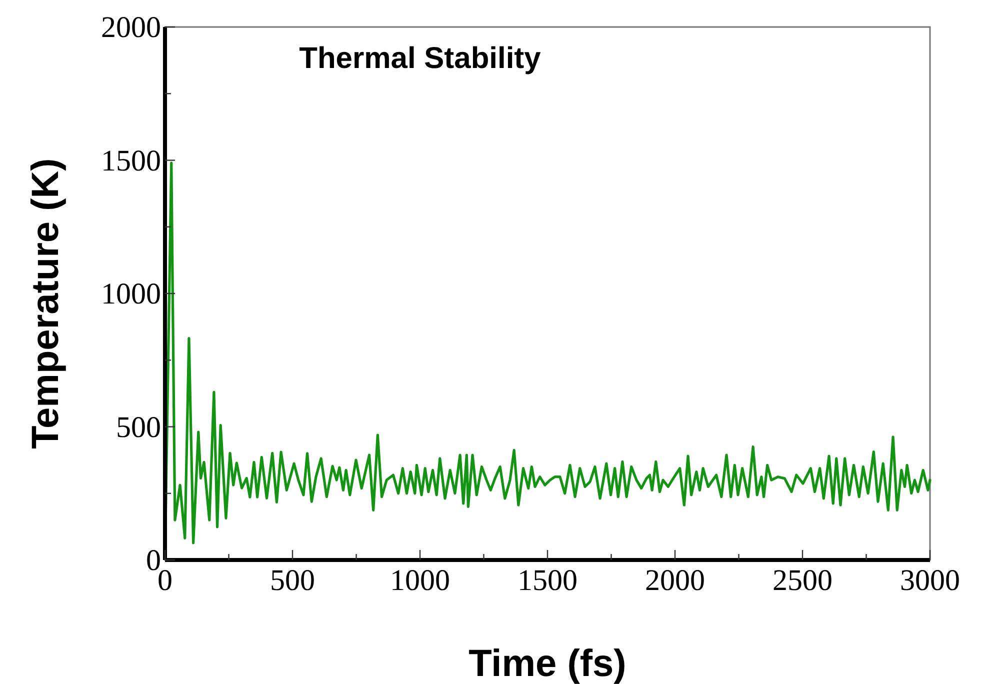  I want to click on x-axis-title: Time (fs), so click(547, 663).